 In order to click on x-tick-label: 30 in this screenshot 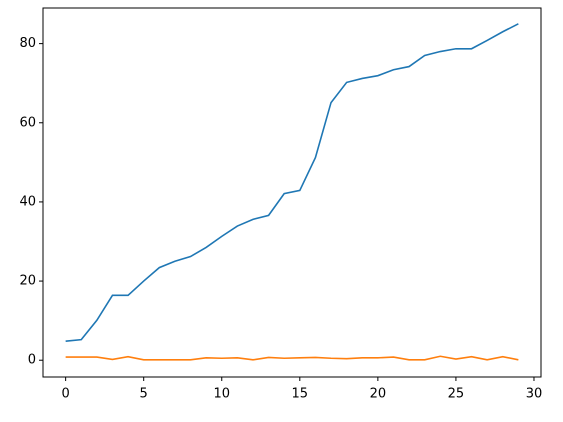, I will do `click(534, 394)`.